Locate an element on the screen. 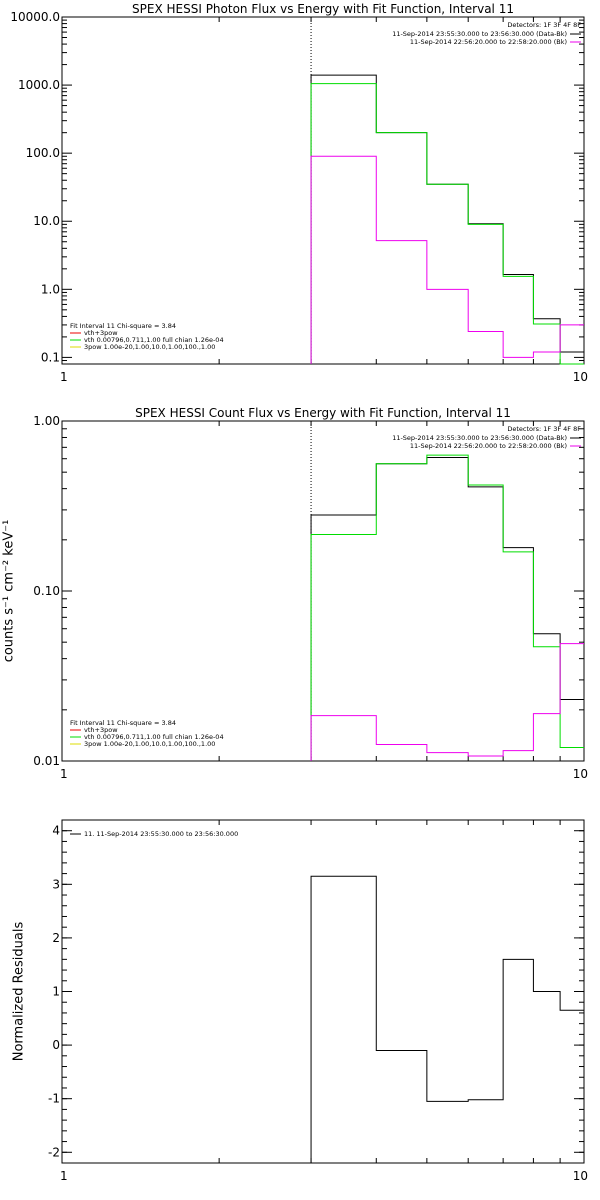  y-tick-label: 0.1 is located at coordinates (50, 357).